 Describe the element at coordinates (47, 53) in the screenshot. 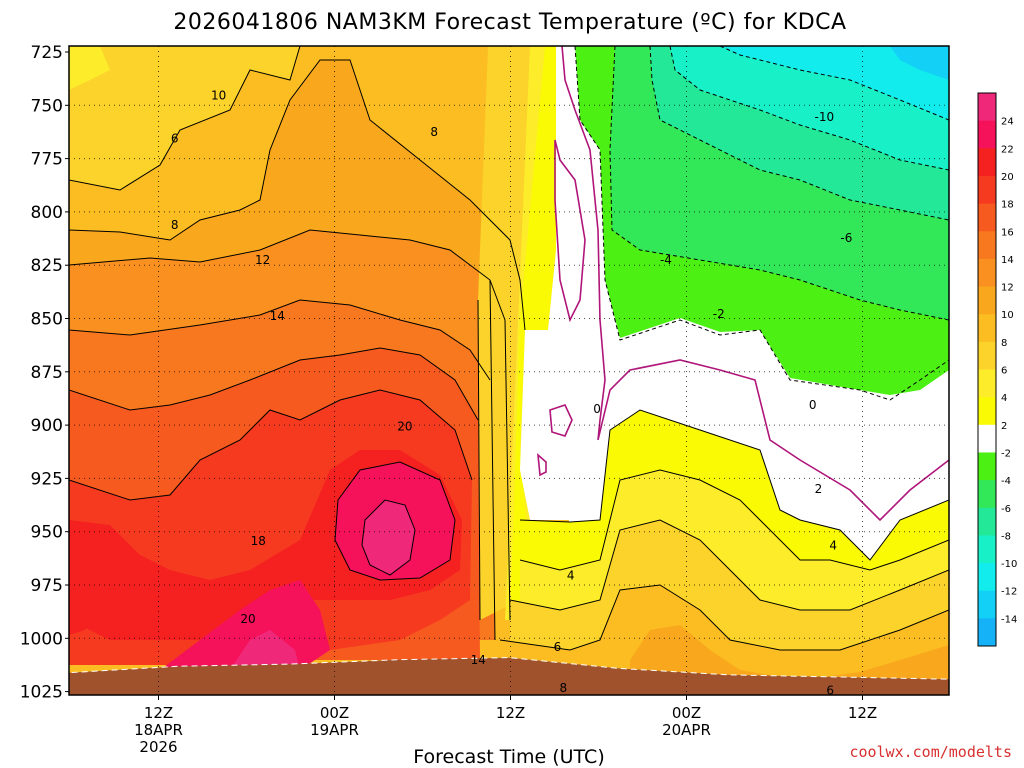

I see `y-tick-label: 725` at that location.